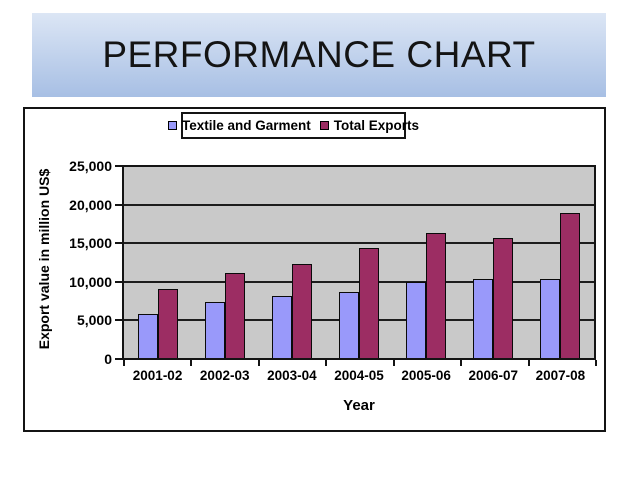  What do you see at coordinates (560, 375) in the screenshot?
I see `x-tick-label: 2007-08` at bounding box center [560, 375].